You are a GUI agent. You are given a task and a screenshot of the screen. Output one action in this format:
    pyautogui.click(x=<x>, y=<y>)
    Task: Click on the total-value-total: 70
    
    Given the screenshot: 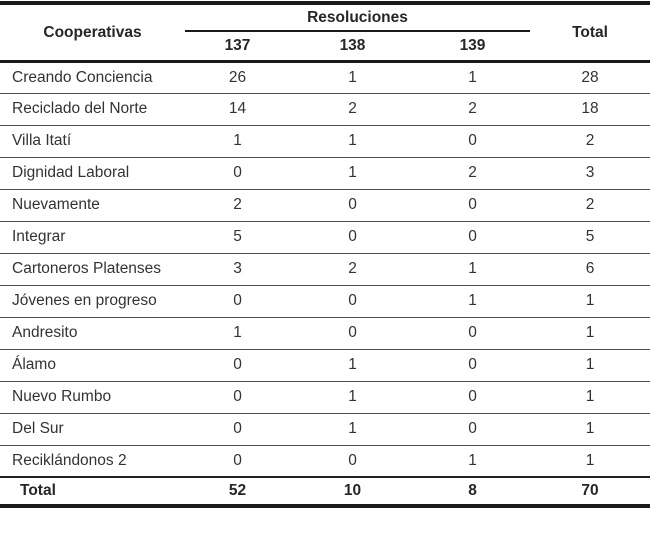 What is the action you would take?
    pyautogui.click(x=590, y=491)
    